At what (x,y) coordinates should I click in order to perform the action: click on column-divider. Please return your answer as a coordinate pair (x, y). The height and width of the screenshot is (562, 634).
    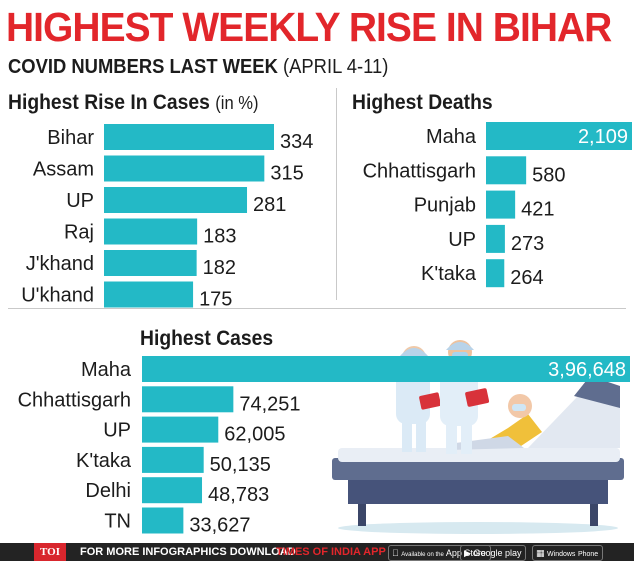
    Looking at the image, I should click on (336, 194).